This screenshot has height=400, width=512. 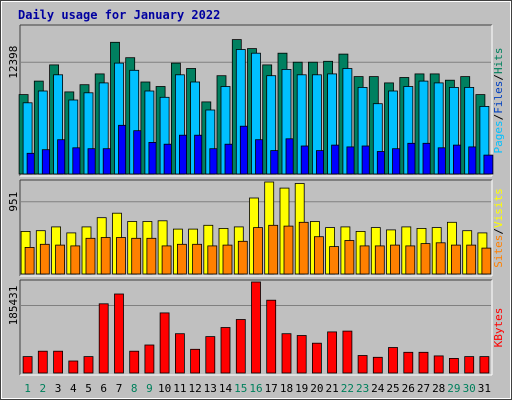 What do you see at coordinates (484, 388) in the screenshot?
I see `x-tick-day-31: 31` at bounding box center [484, 388].